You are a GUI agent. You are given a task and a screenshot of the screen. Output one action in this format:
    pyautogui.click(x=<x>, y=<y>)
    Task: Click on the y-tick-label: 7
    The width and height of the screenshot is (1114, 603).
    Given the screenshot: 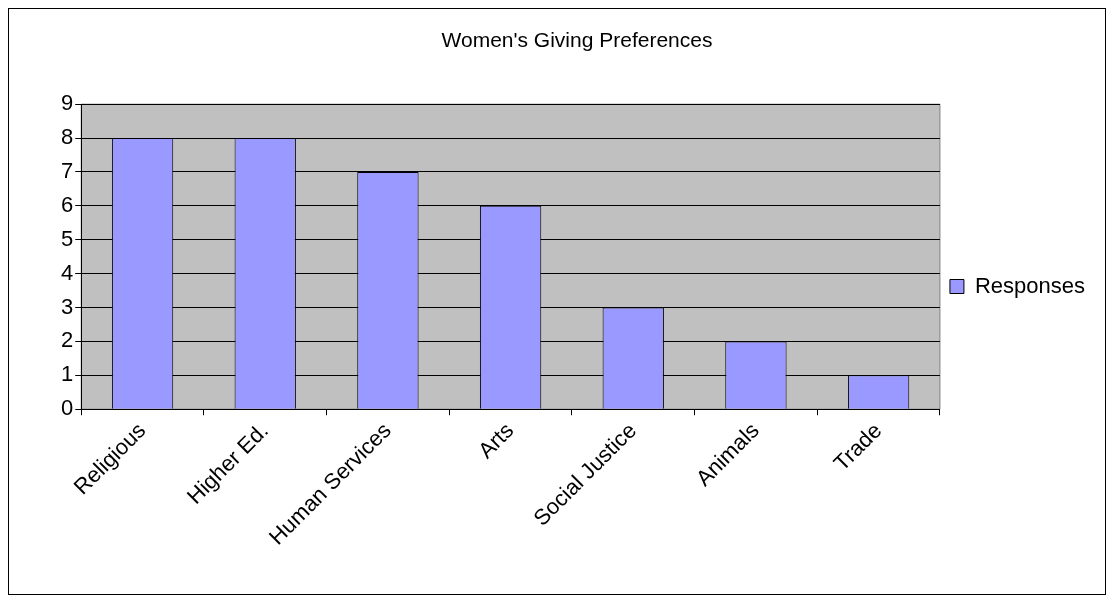 What is the action you would take?
    pyautogui.click(x=67, y=171)
    